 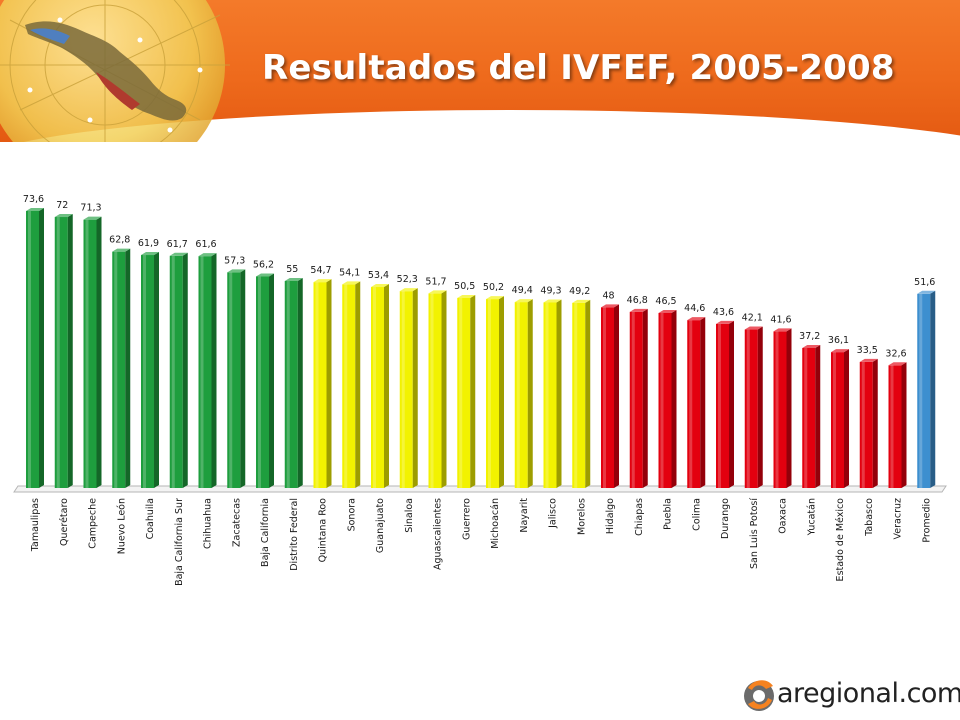 I want to click on data-label: 42,1, so click(x=752, y=318).